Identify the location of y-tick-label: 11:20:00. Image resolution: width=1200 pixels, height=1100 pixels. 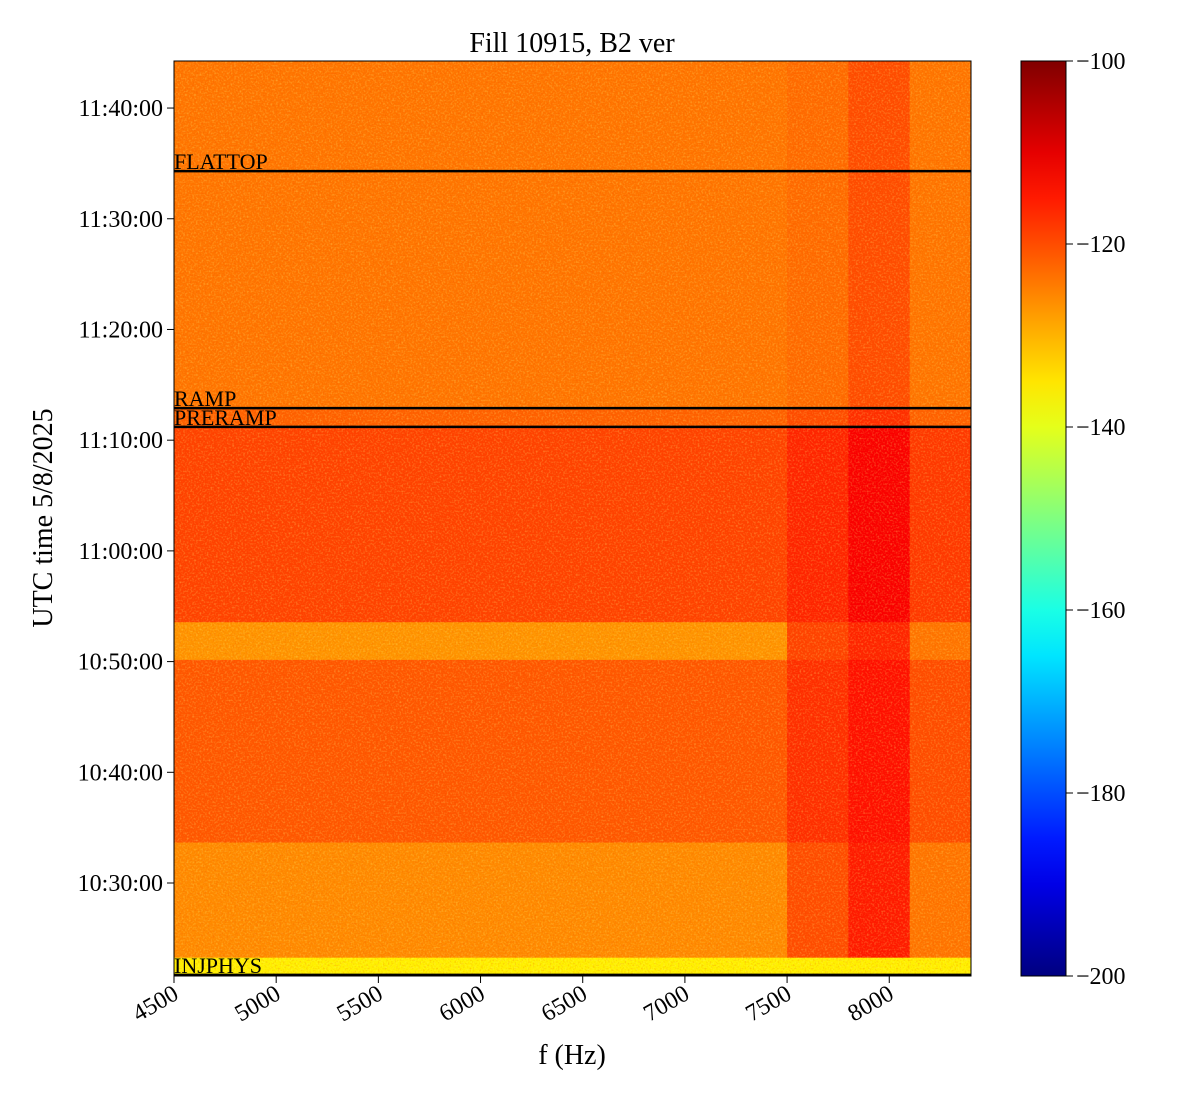
(121, 330).